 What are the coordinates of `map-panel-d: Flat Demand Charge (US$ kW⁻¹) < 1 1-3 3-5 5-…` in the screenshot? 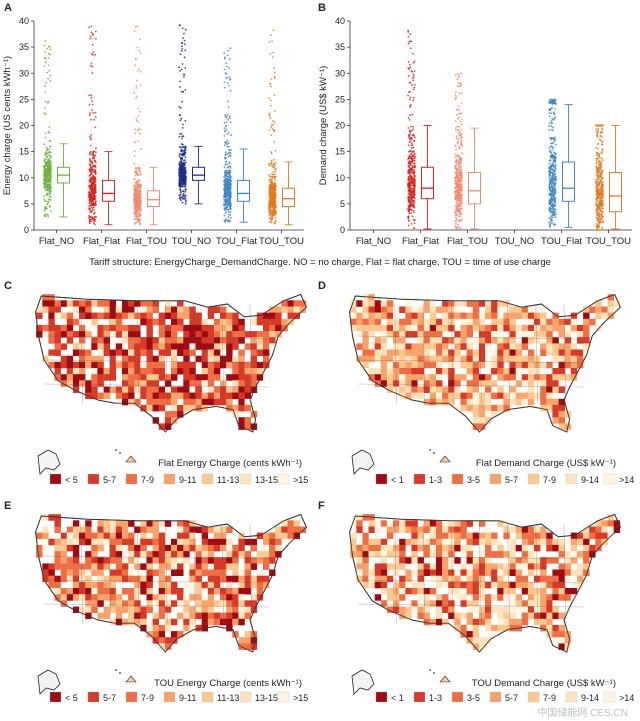 It's located at (491, 389).